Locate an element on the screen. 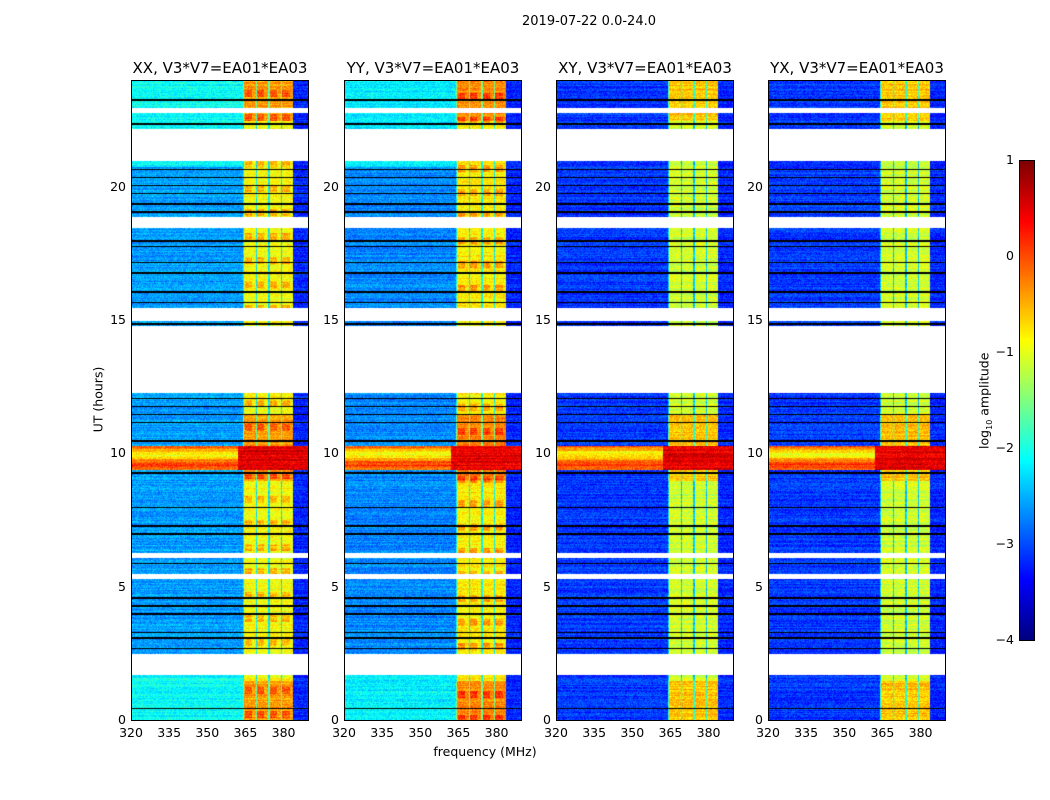 The width and height of the screenshot is (1050, 800). colorbar-tick-label: 1 is located at coordinates (1010, 159).